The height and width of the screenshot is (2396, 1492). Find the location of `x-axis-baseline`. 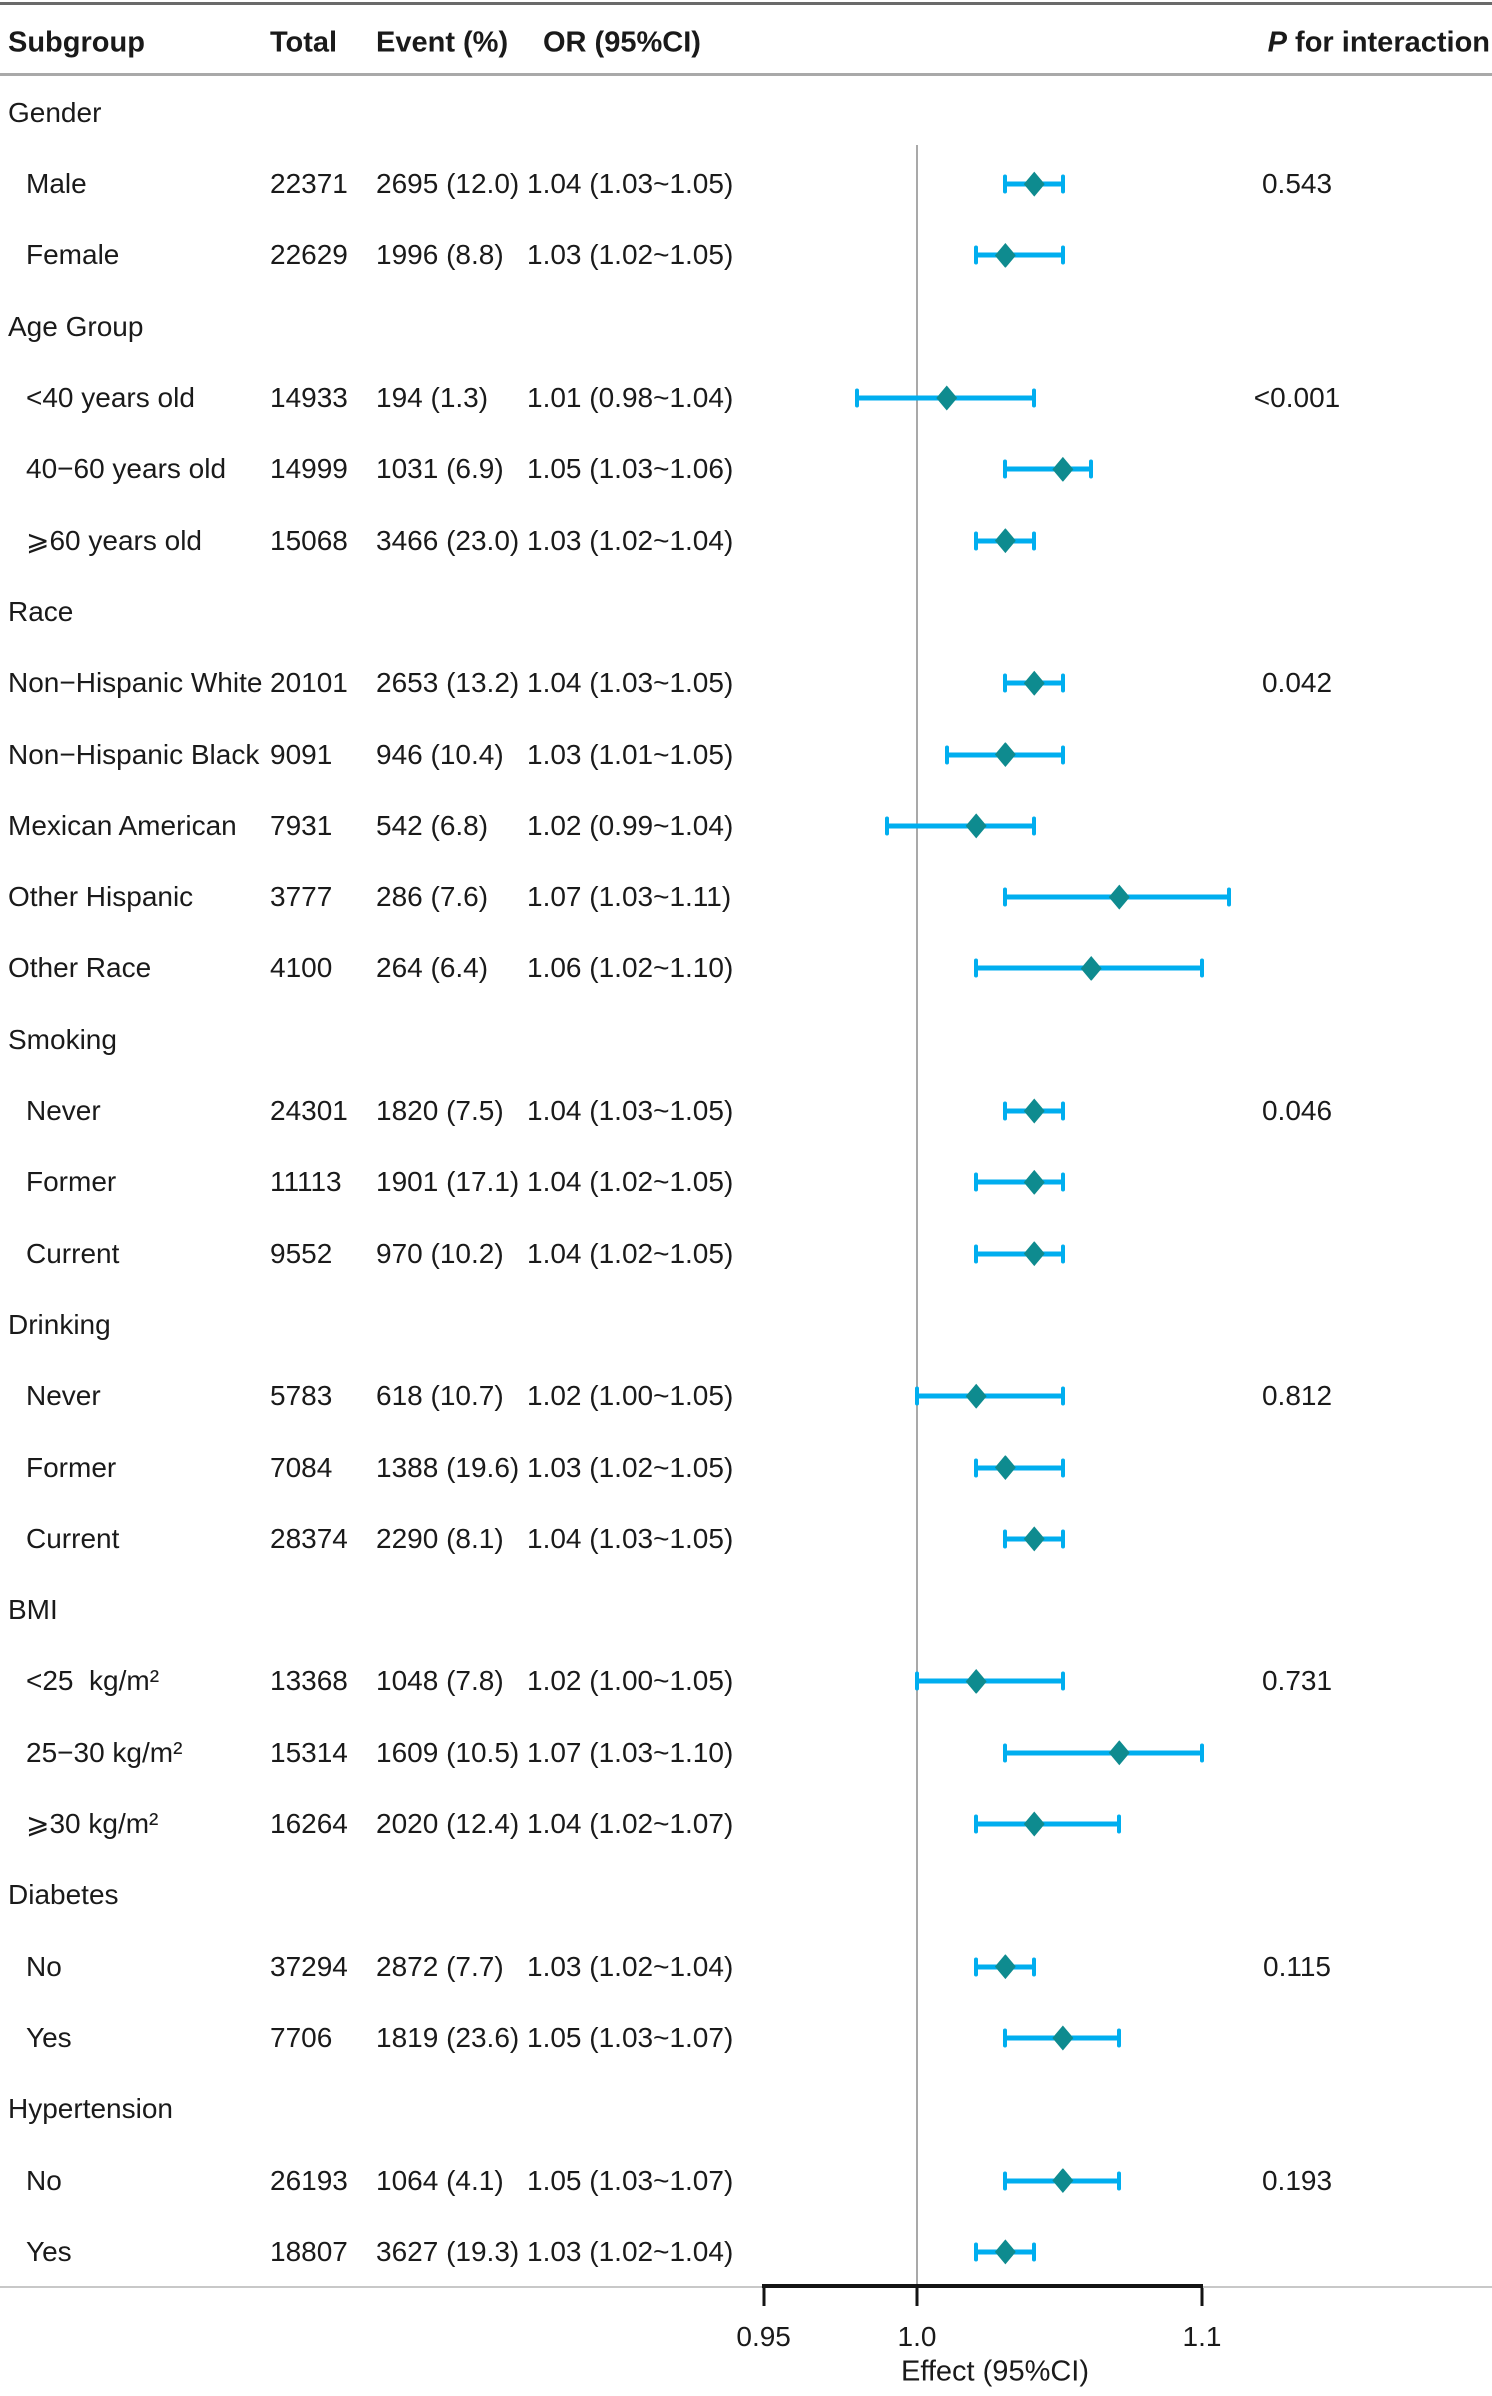

x-axis-baseline is located at coordinates (746, 2287).